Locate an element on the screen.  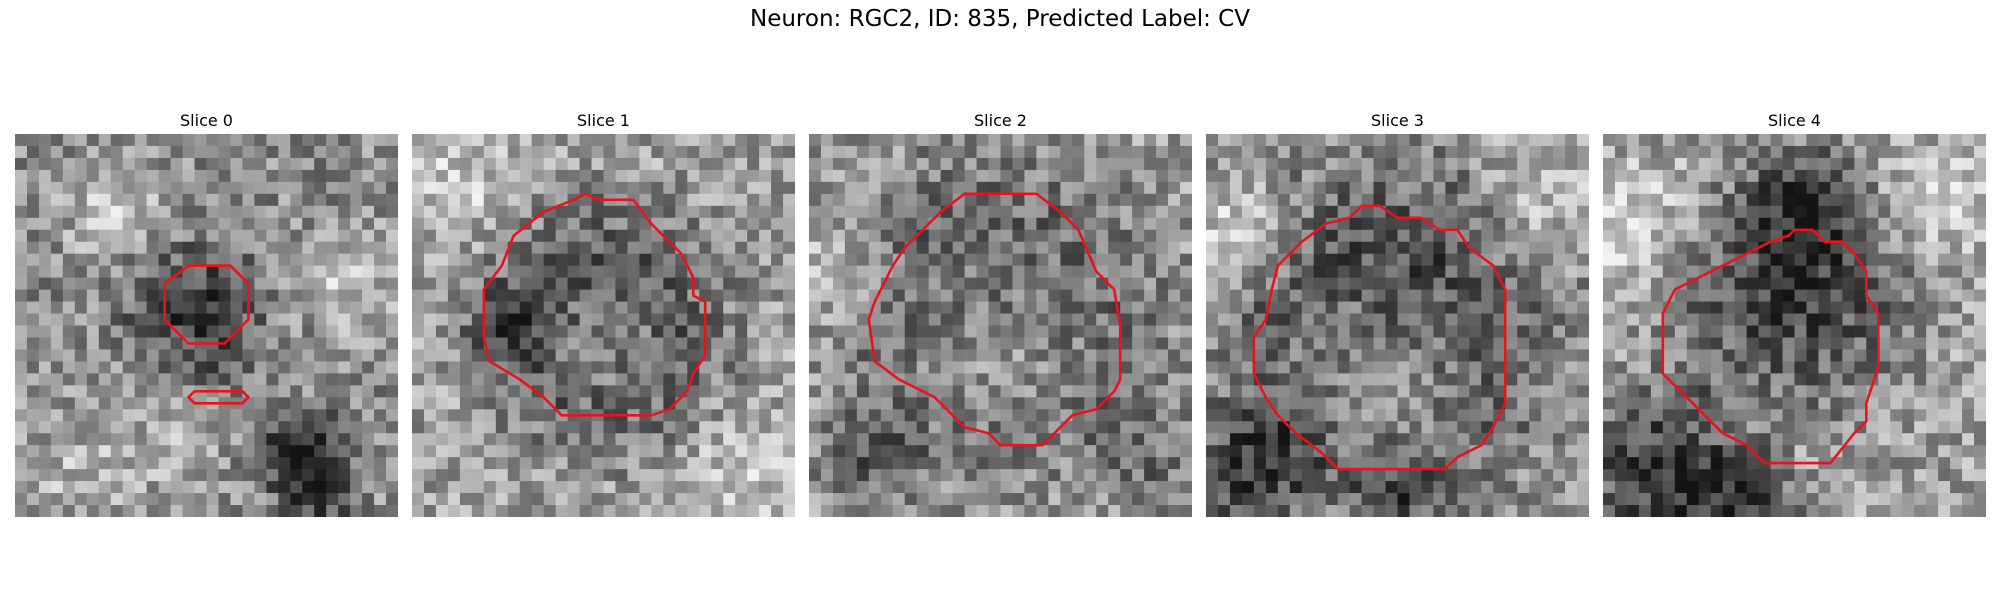
slice-title: Slice 1 is located at coordinates (603, 120).